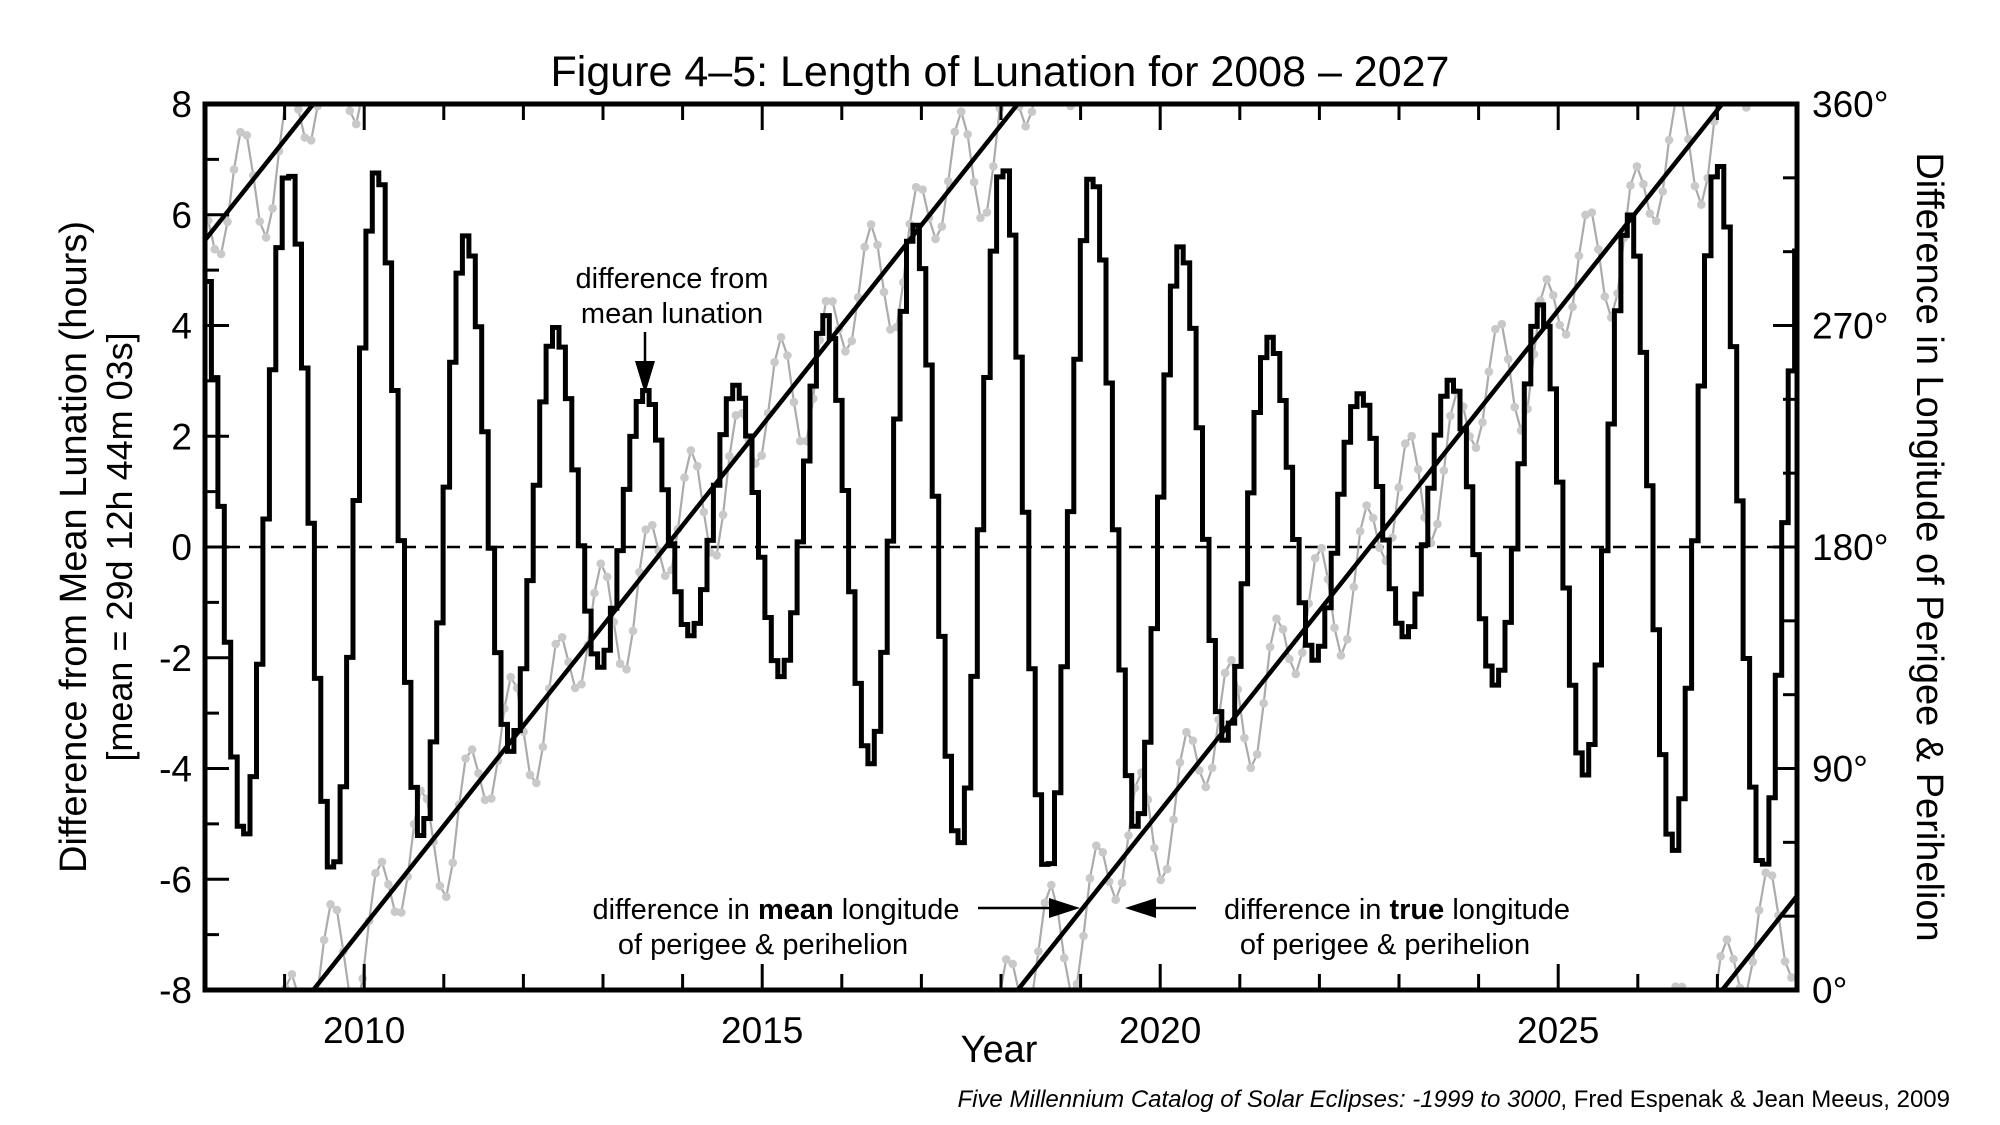 The image size is (2000, 1125). Describe the element at coordinates (1385, 945) in the screenshot. I see `annotation-true-longitude-line2: of perigee & perihelion` at that location.